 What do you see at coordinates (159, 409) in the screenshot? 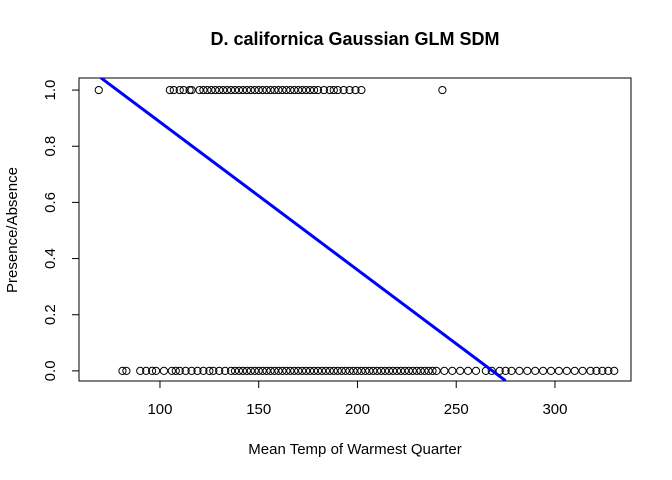
I see `x-tick-label: 100` at bounding box center [159, 409].